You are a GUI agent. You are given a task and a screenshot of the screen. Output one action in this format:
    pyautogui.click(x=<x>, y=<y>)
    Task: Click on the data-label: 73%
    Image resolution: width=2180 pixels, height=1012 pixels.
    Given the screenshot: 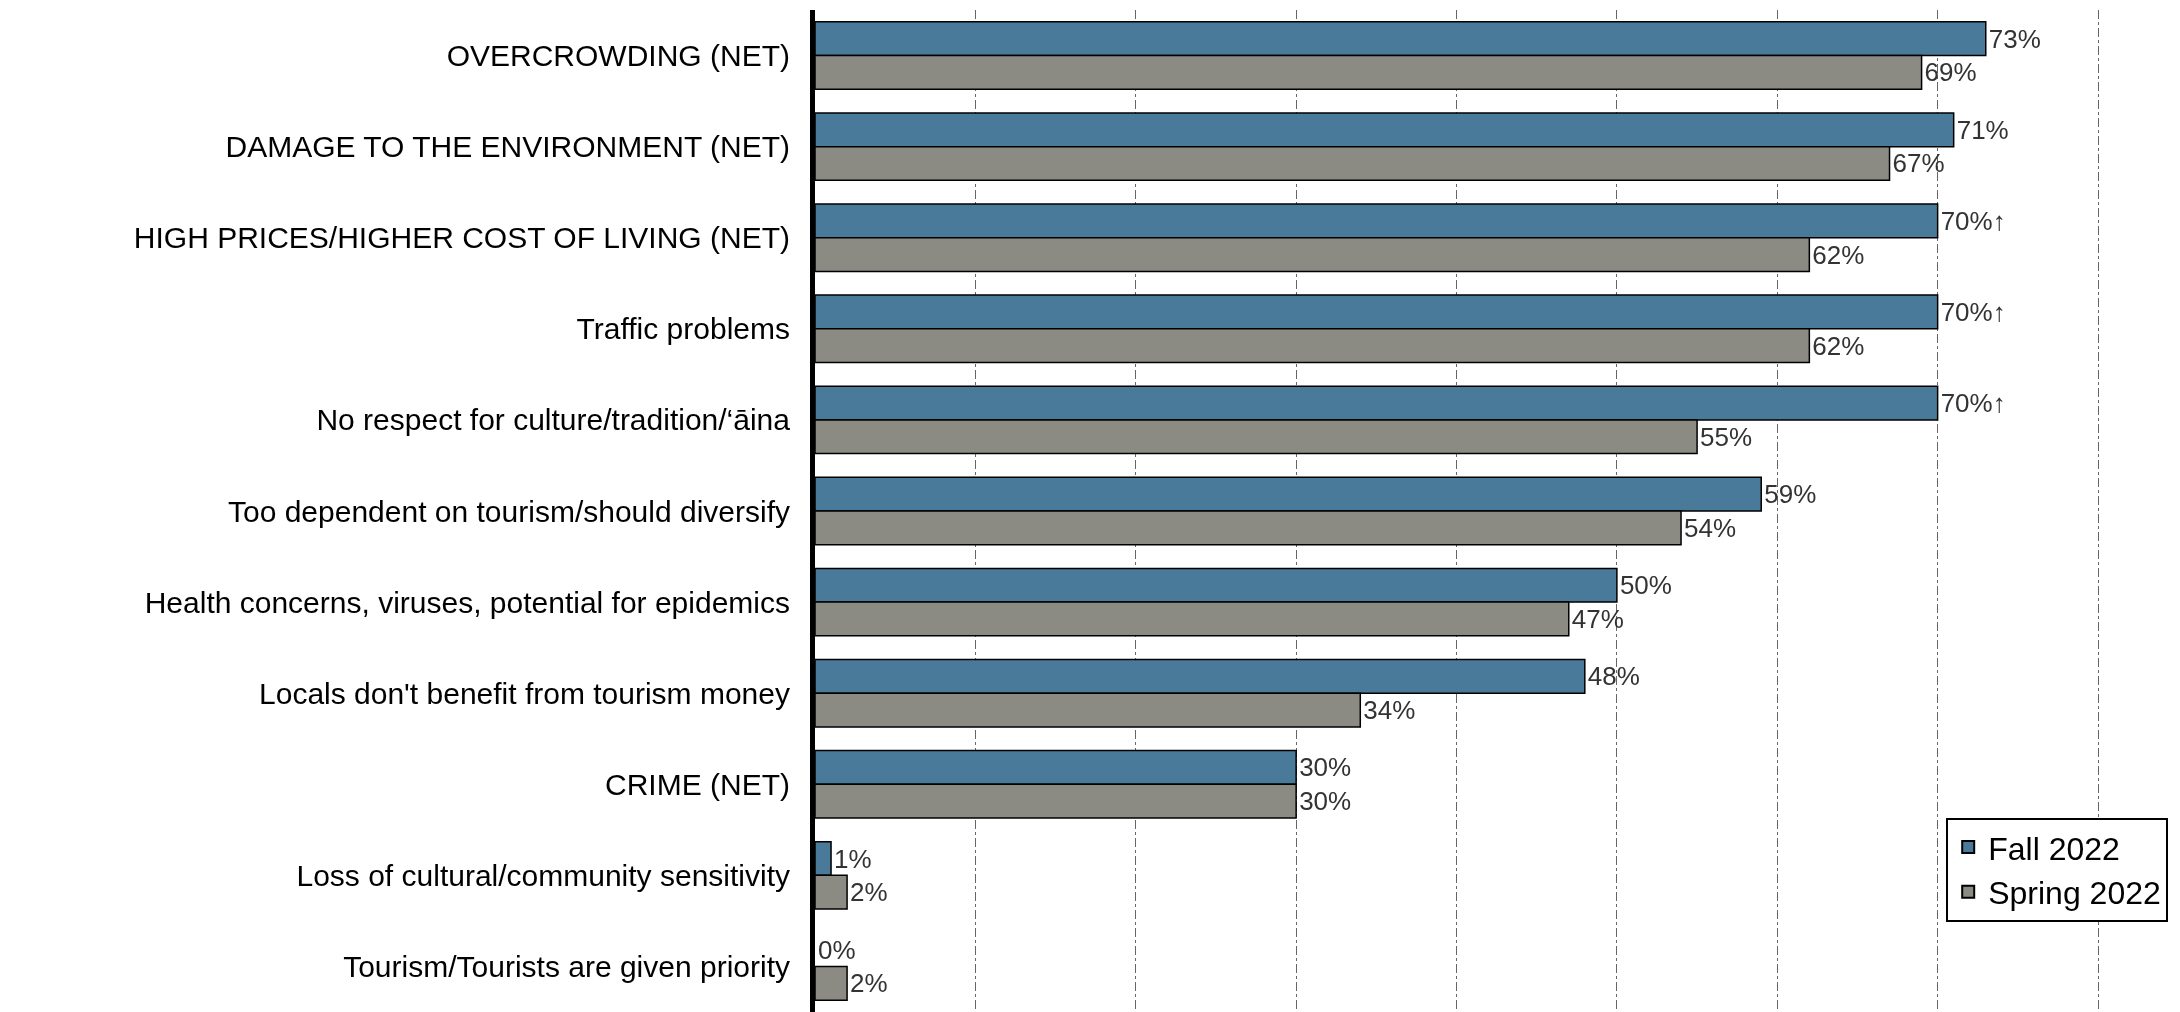 What is the action you would take?
    pyautogui.click(x=2014, y=38)
    